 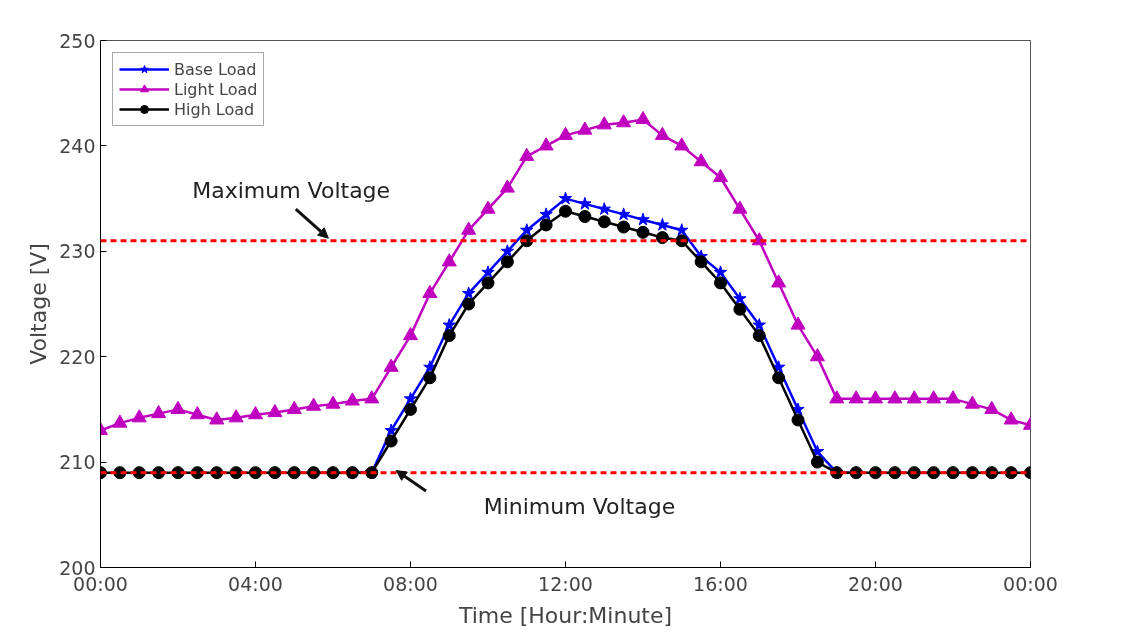 What do you see at coordinates (216, 89) in the screenshot?
I see `legend-label: Light Load` at bounding box center [216, 89].